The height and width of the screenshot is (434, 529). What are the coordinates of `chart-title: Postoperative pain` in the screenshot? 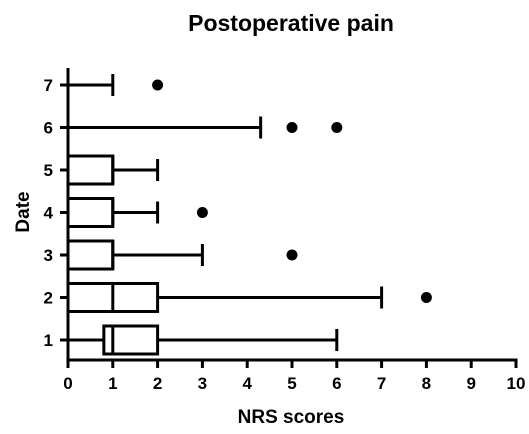 It's located at (291, 23).